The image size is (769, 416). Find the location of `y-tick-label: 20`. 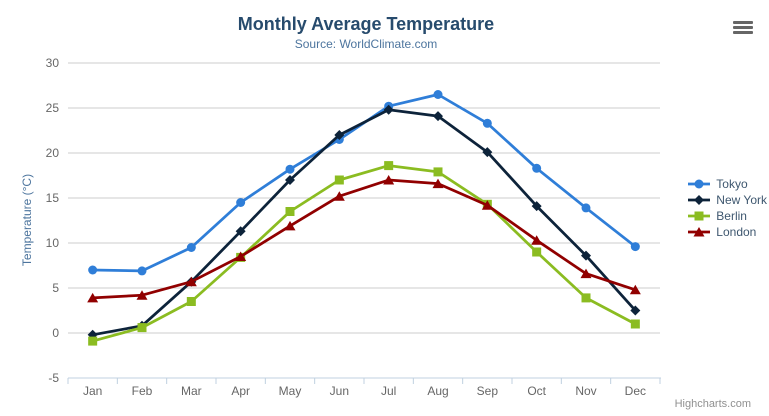

y-tick-label: 20 is located at coordinates (53, 153).